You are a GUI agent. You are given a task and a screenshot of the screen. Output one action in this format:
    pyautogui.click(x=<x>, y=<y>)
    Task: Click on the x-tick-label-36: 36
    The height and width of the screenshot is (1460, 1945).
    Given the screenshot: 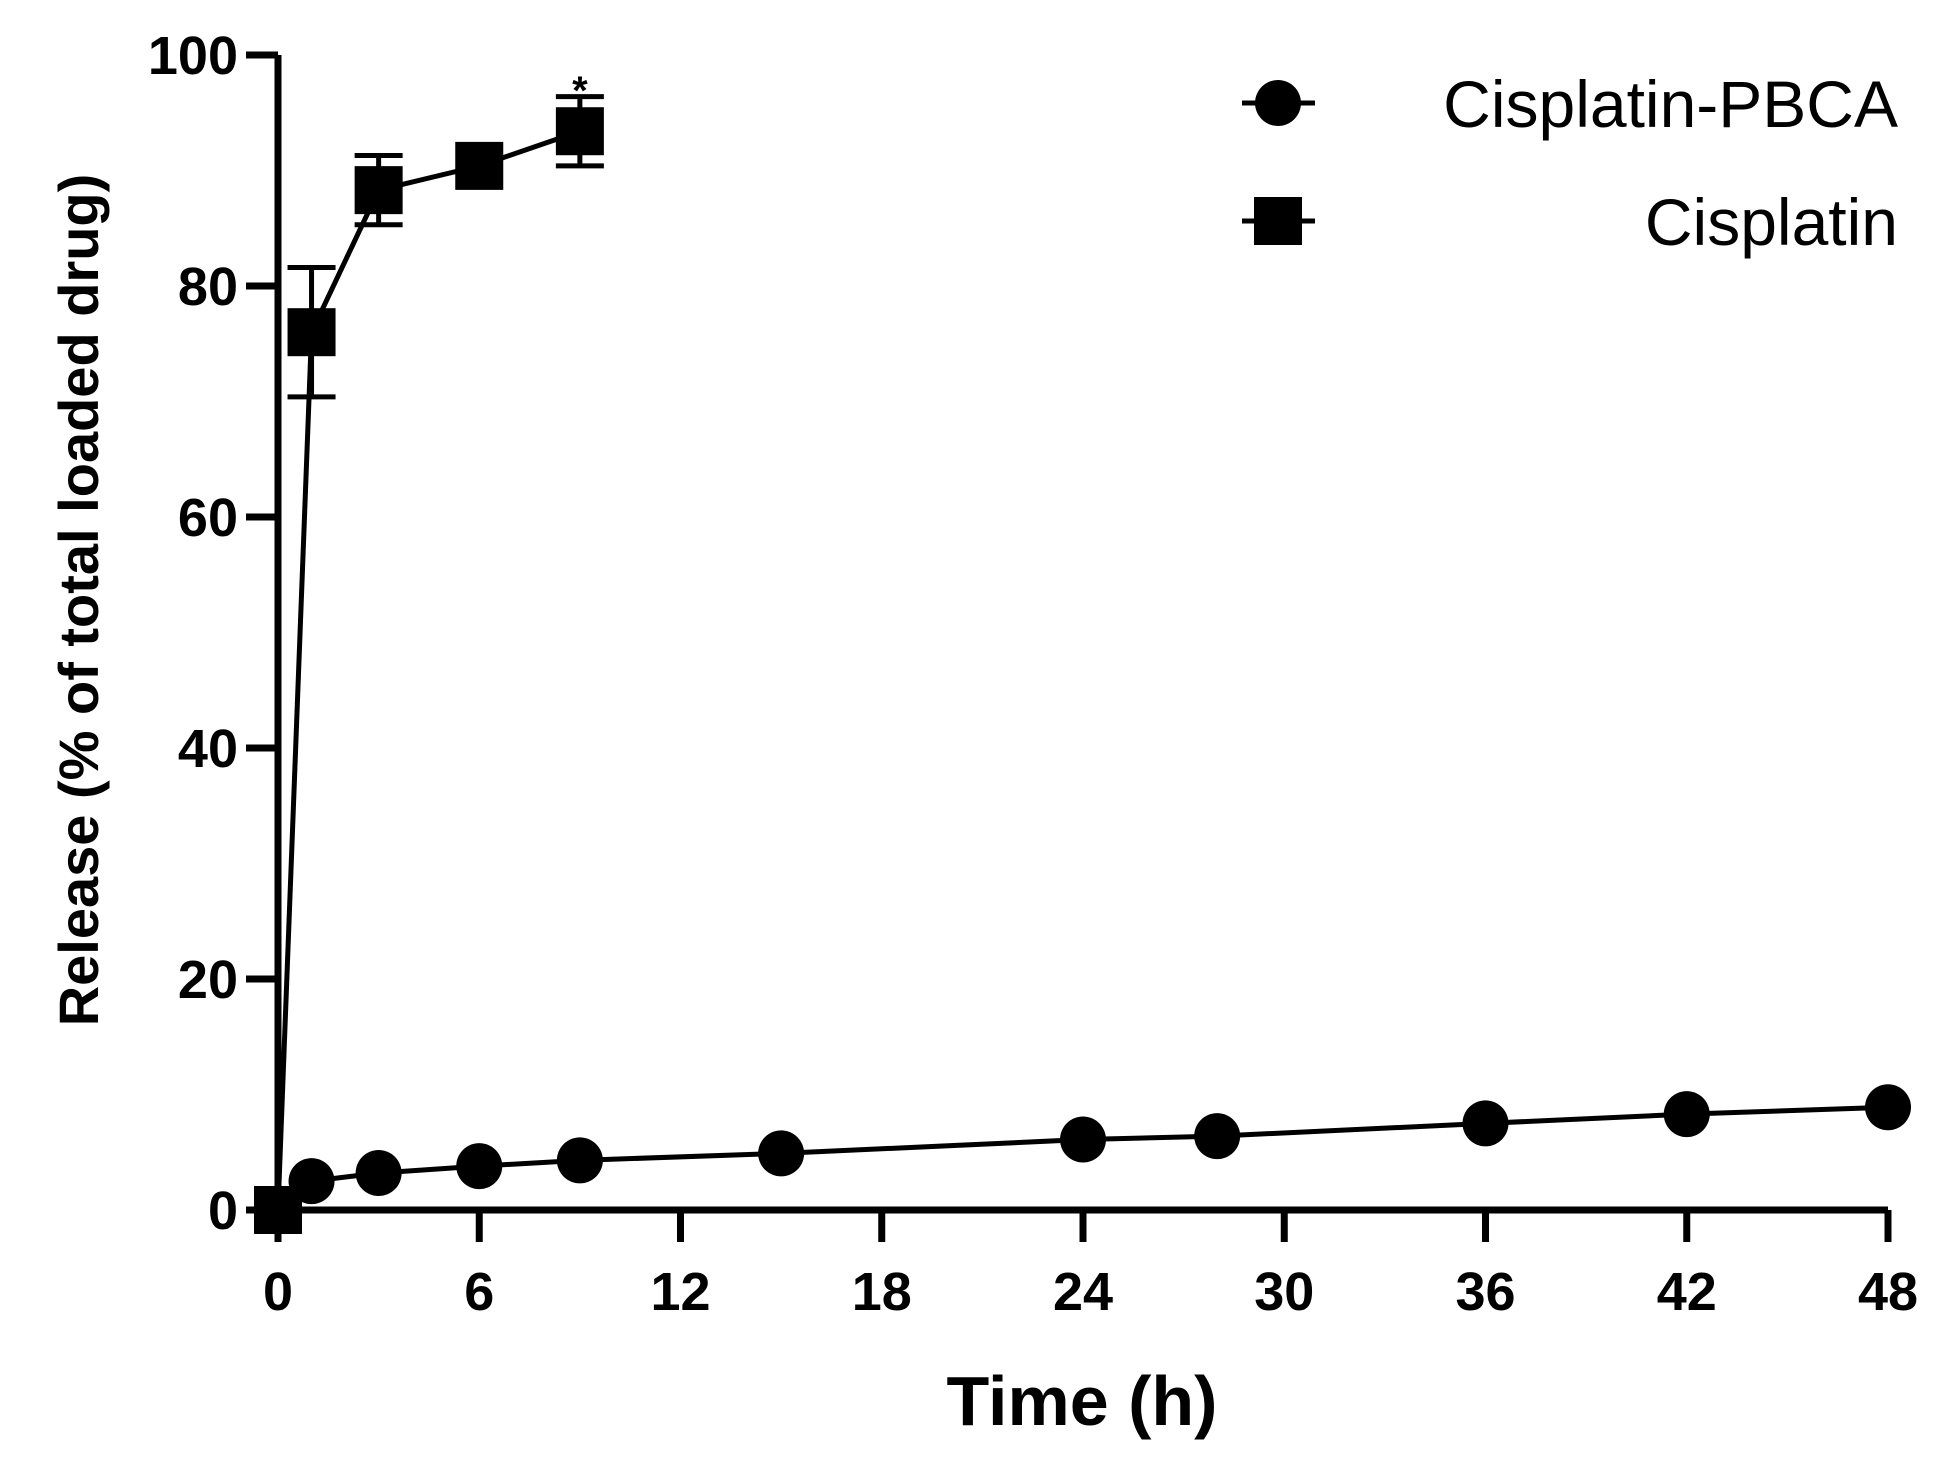 What is the action you would take?
    pyautogui.click(x=1485, y=1292)
    